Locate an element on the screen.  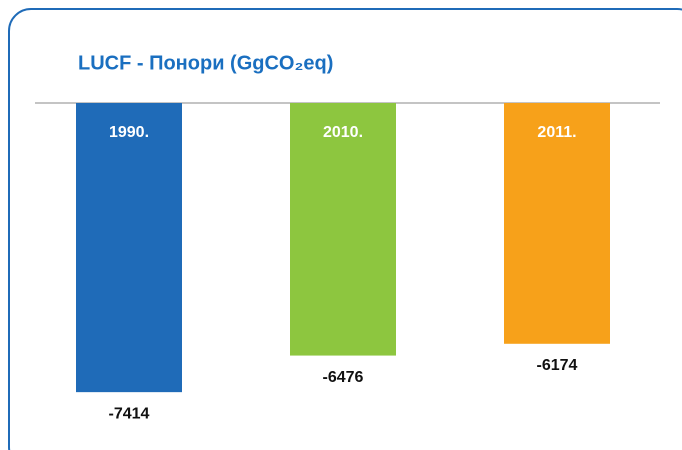
chart-title: LUCF - Понори (GgCO₂eq) is located at coordinates (205, 63).